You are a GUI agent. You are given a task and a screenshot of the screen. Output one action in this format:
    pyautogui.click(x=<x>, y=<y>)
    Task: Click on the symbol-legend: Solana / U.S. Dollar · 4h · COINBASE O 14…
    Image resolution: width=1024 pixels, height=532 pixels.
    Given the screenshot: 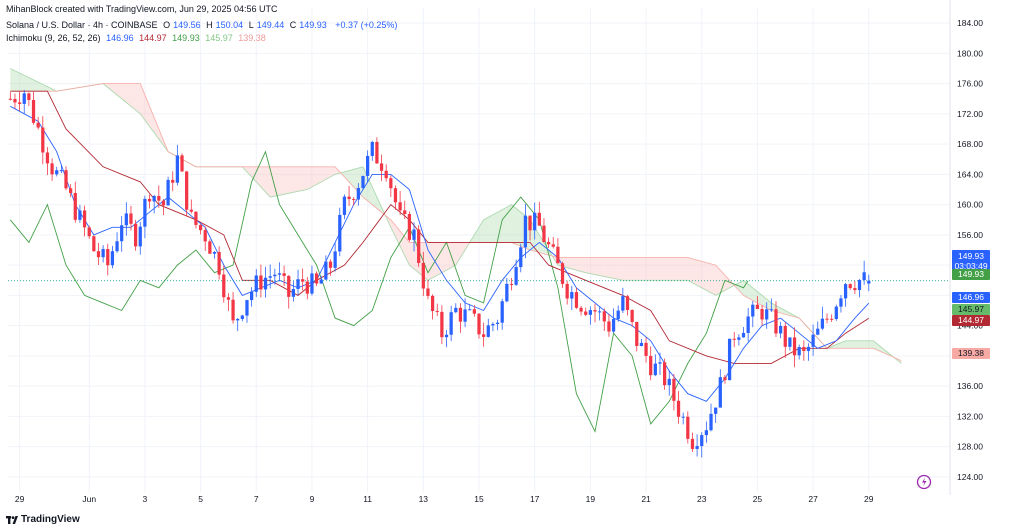 What is the action you would take?
    pyautogui.click(x=203, y=25)
    